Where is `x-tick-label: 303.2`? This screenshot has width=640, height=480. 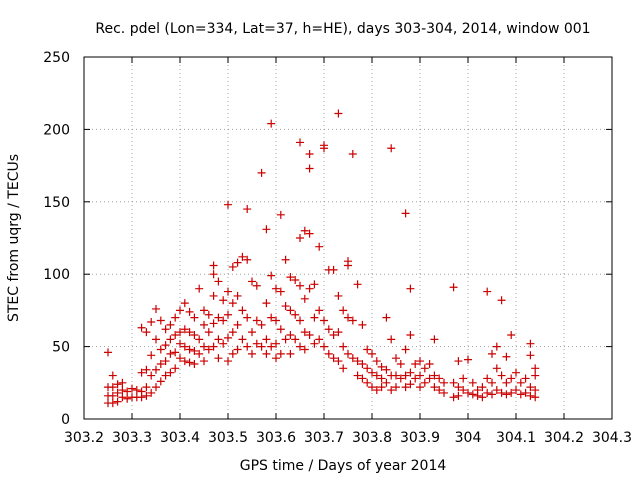
x-tick-label: 303.2 is located at coordinates (84, 438).